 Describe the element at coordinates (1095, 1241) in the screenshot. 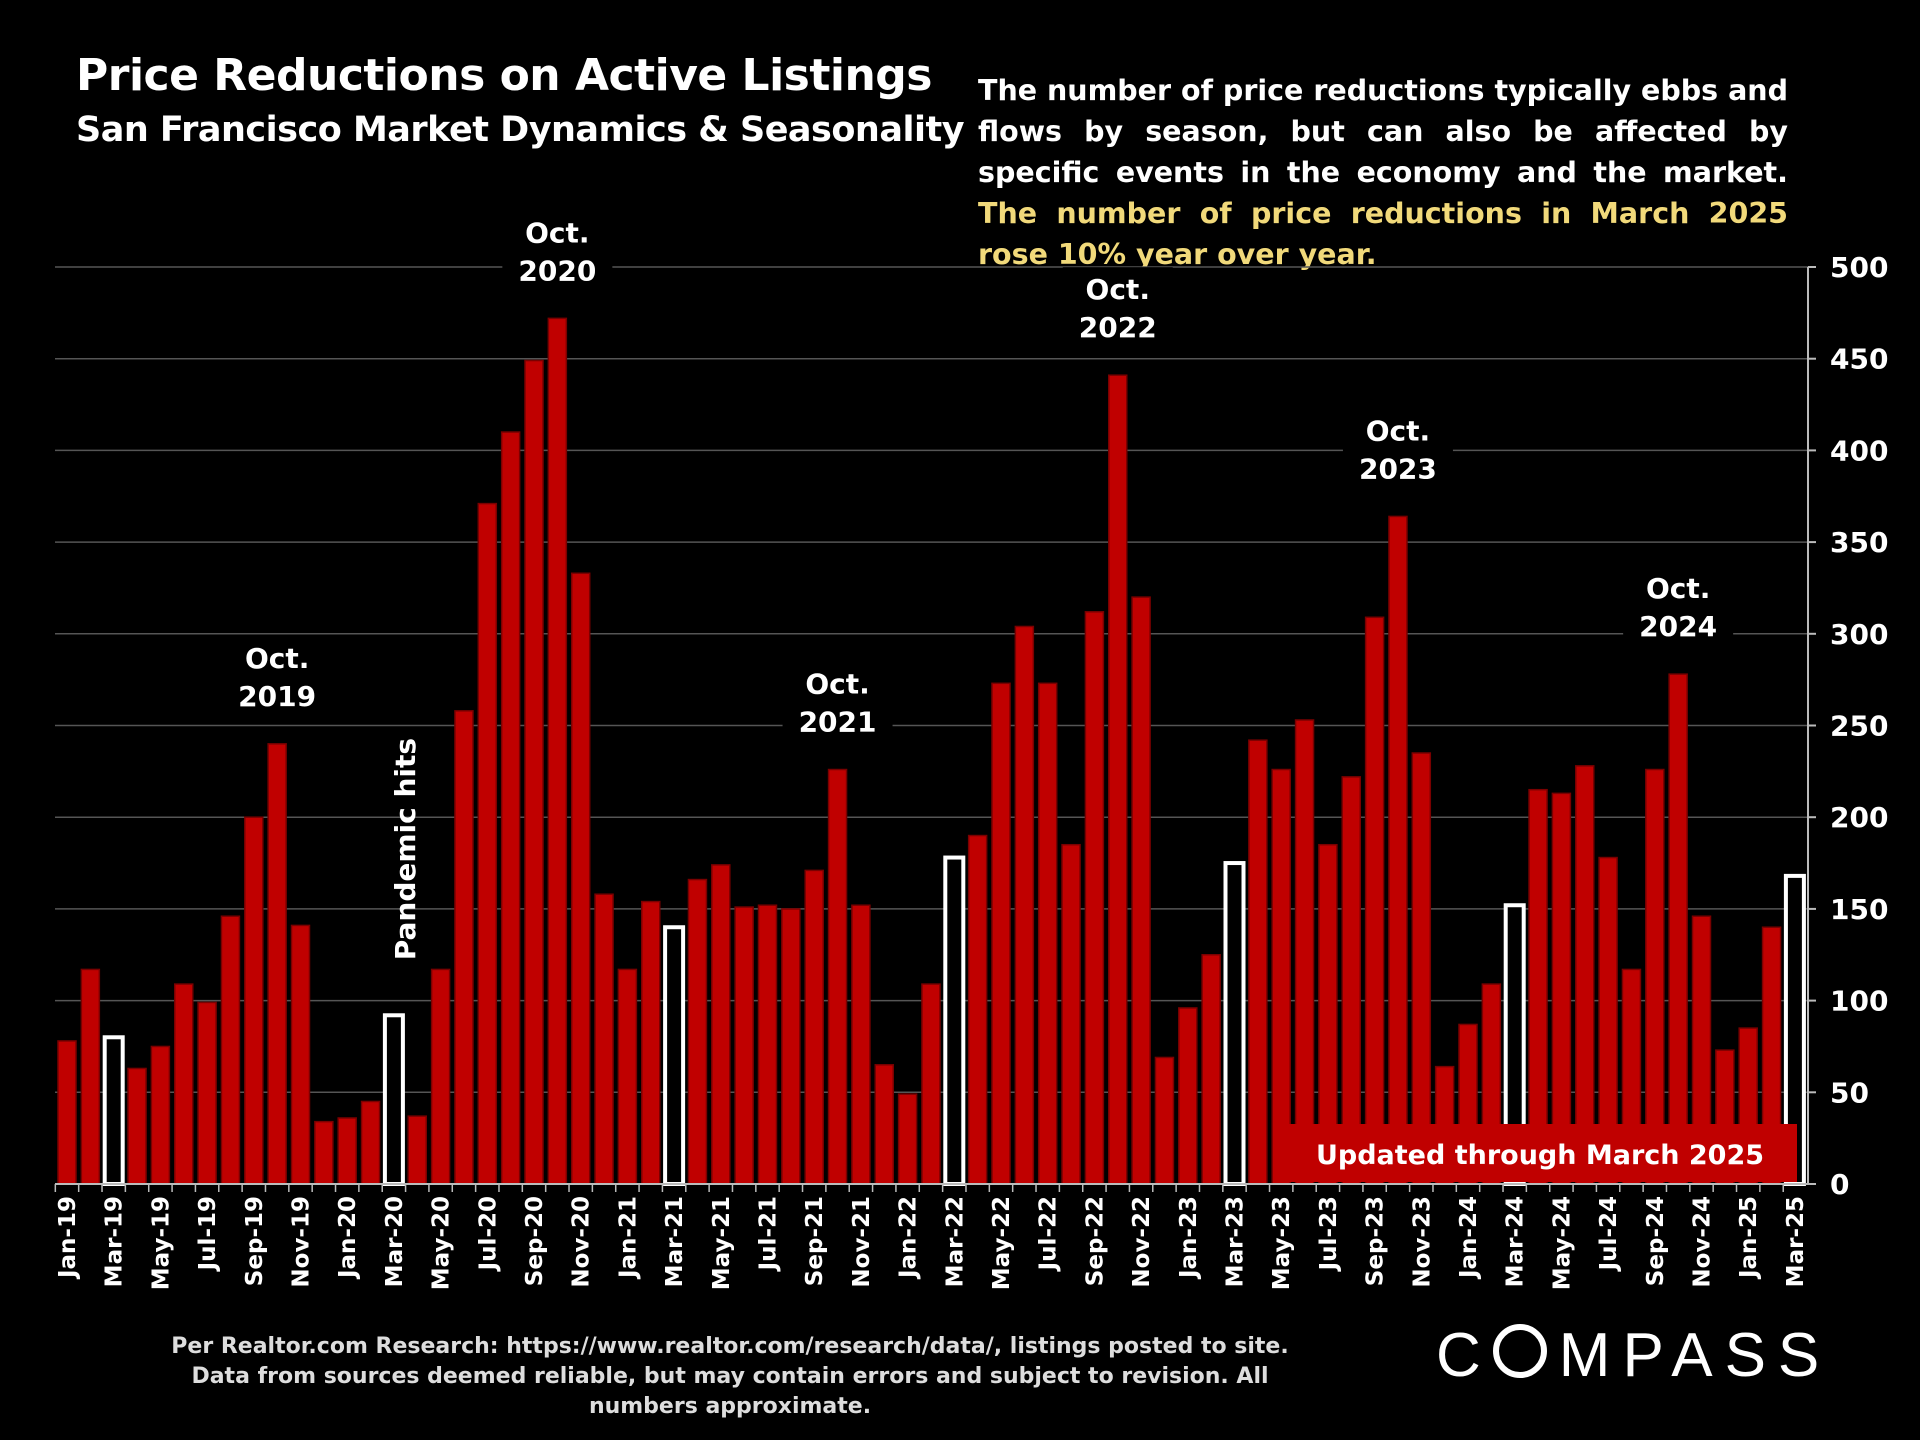

I see `x-tick-label: Sep-22` at that location.